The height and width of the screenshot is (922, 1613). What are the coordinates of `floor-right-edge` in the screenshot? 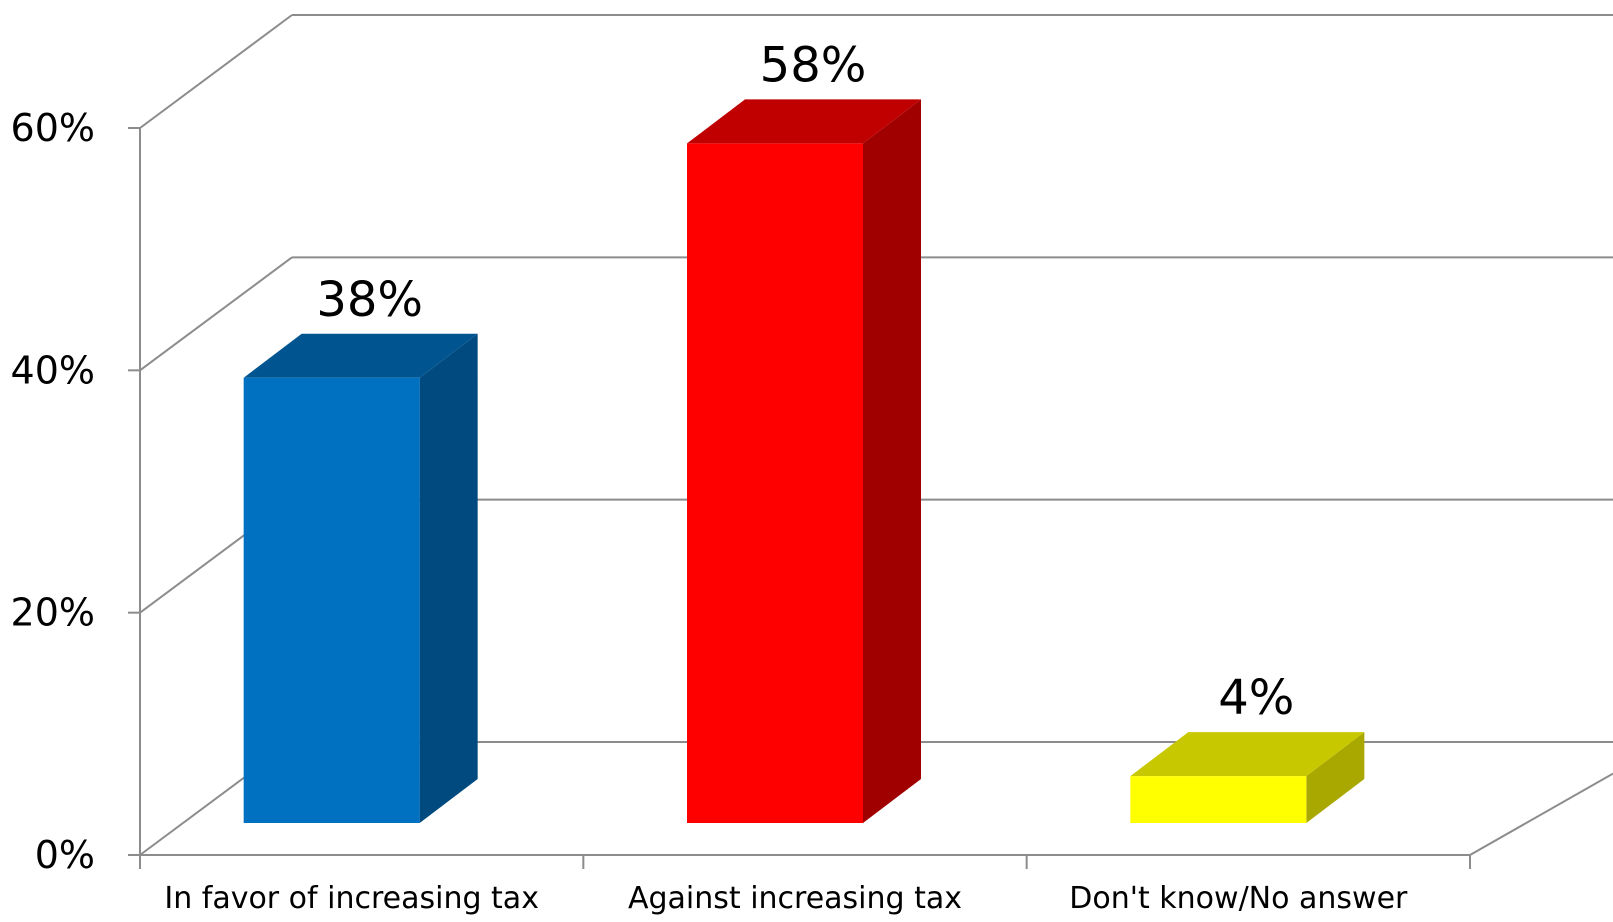 It's located at (1541, 814).